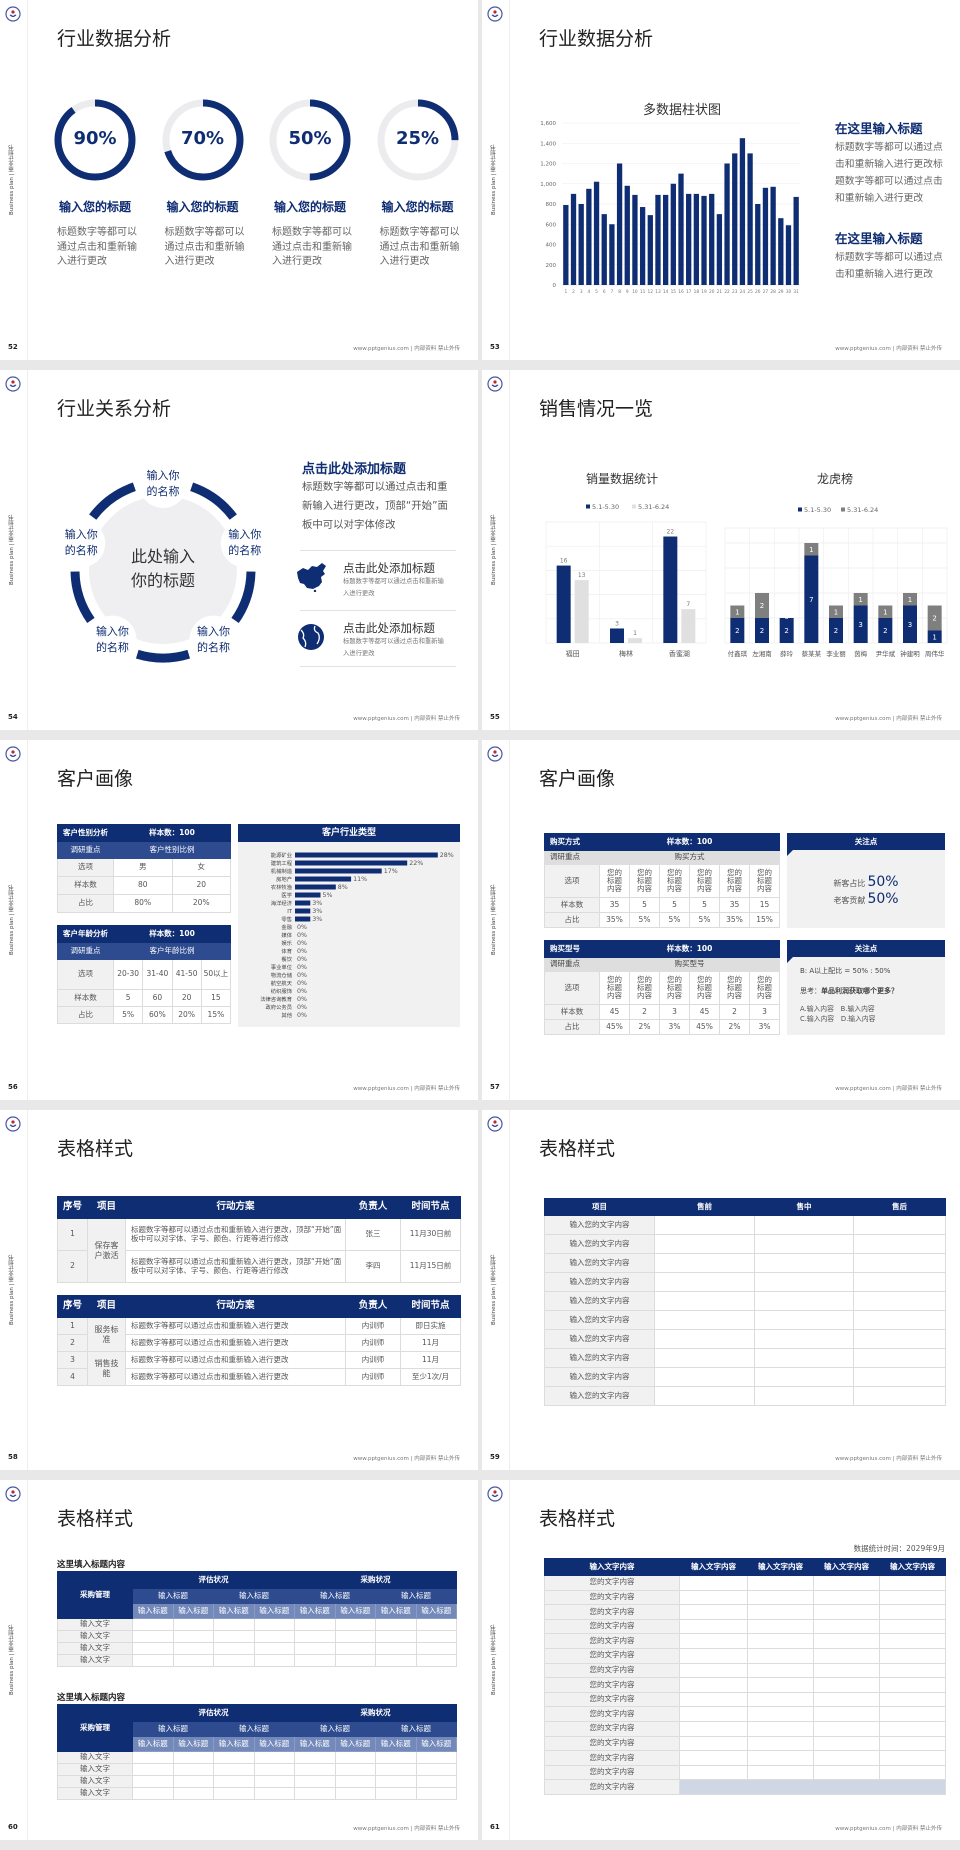 This screenshot has width=960, height=1850. What do you see at coordinates (235, 1343) in the screenshot?
I see `action-plan: 标题数字等都可以通过点击和重新输入进行更改` at bounding box center [235, 1343].